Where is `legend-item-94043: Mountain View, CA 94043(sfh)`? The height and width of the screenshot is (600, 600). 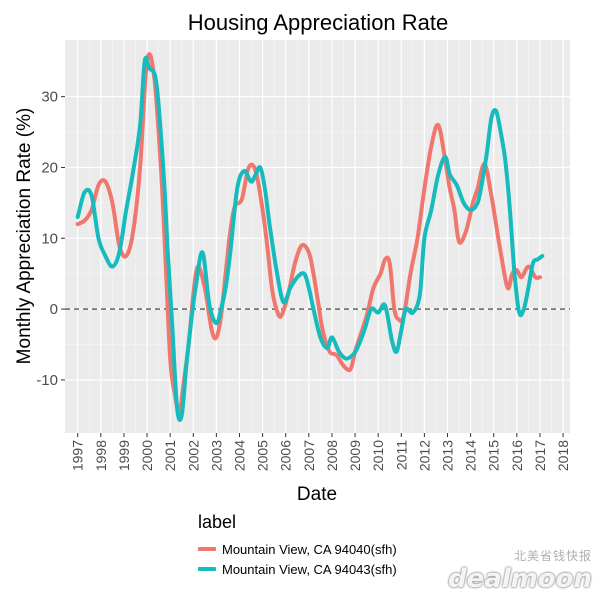
legend-item-94043: Mountain View, CA 94043(sfh) is located at coordinates (328, 569).